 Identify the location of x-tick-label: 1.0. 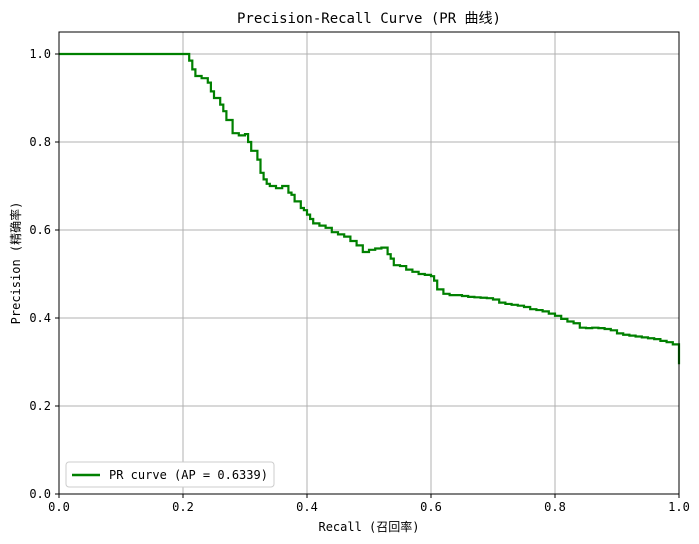
(679, 507).